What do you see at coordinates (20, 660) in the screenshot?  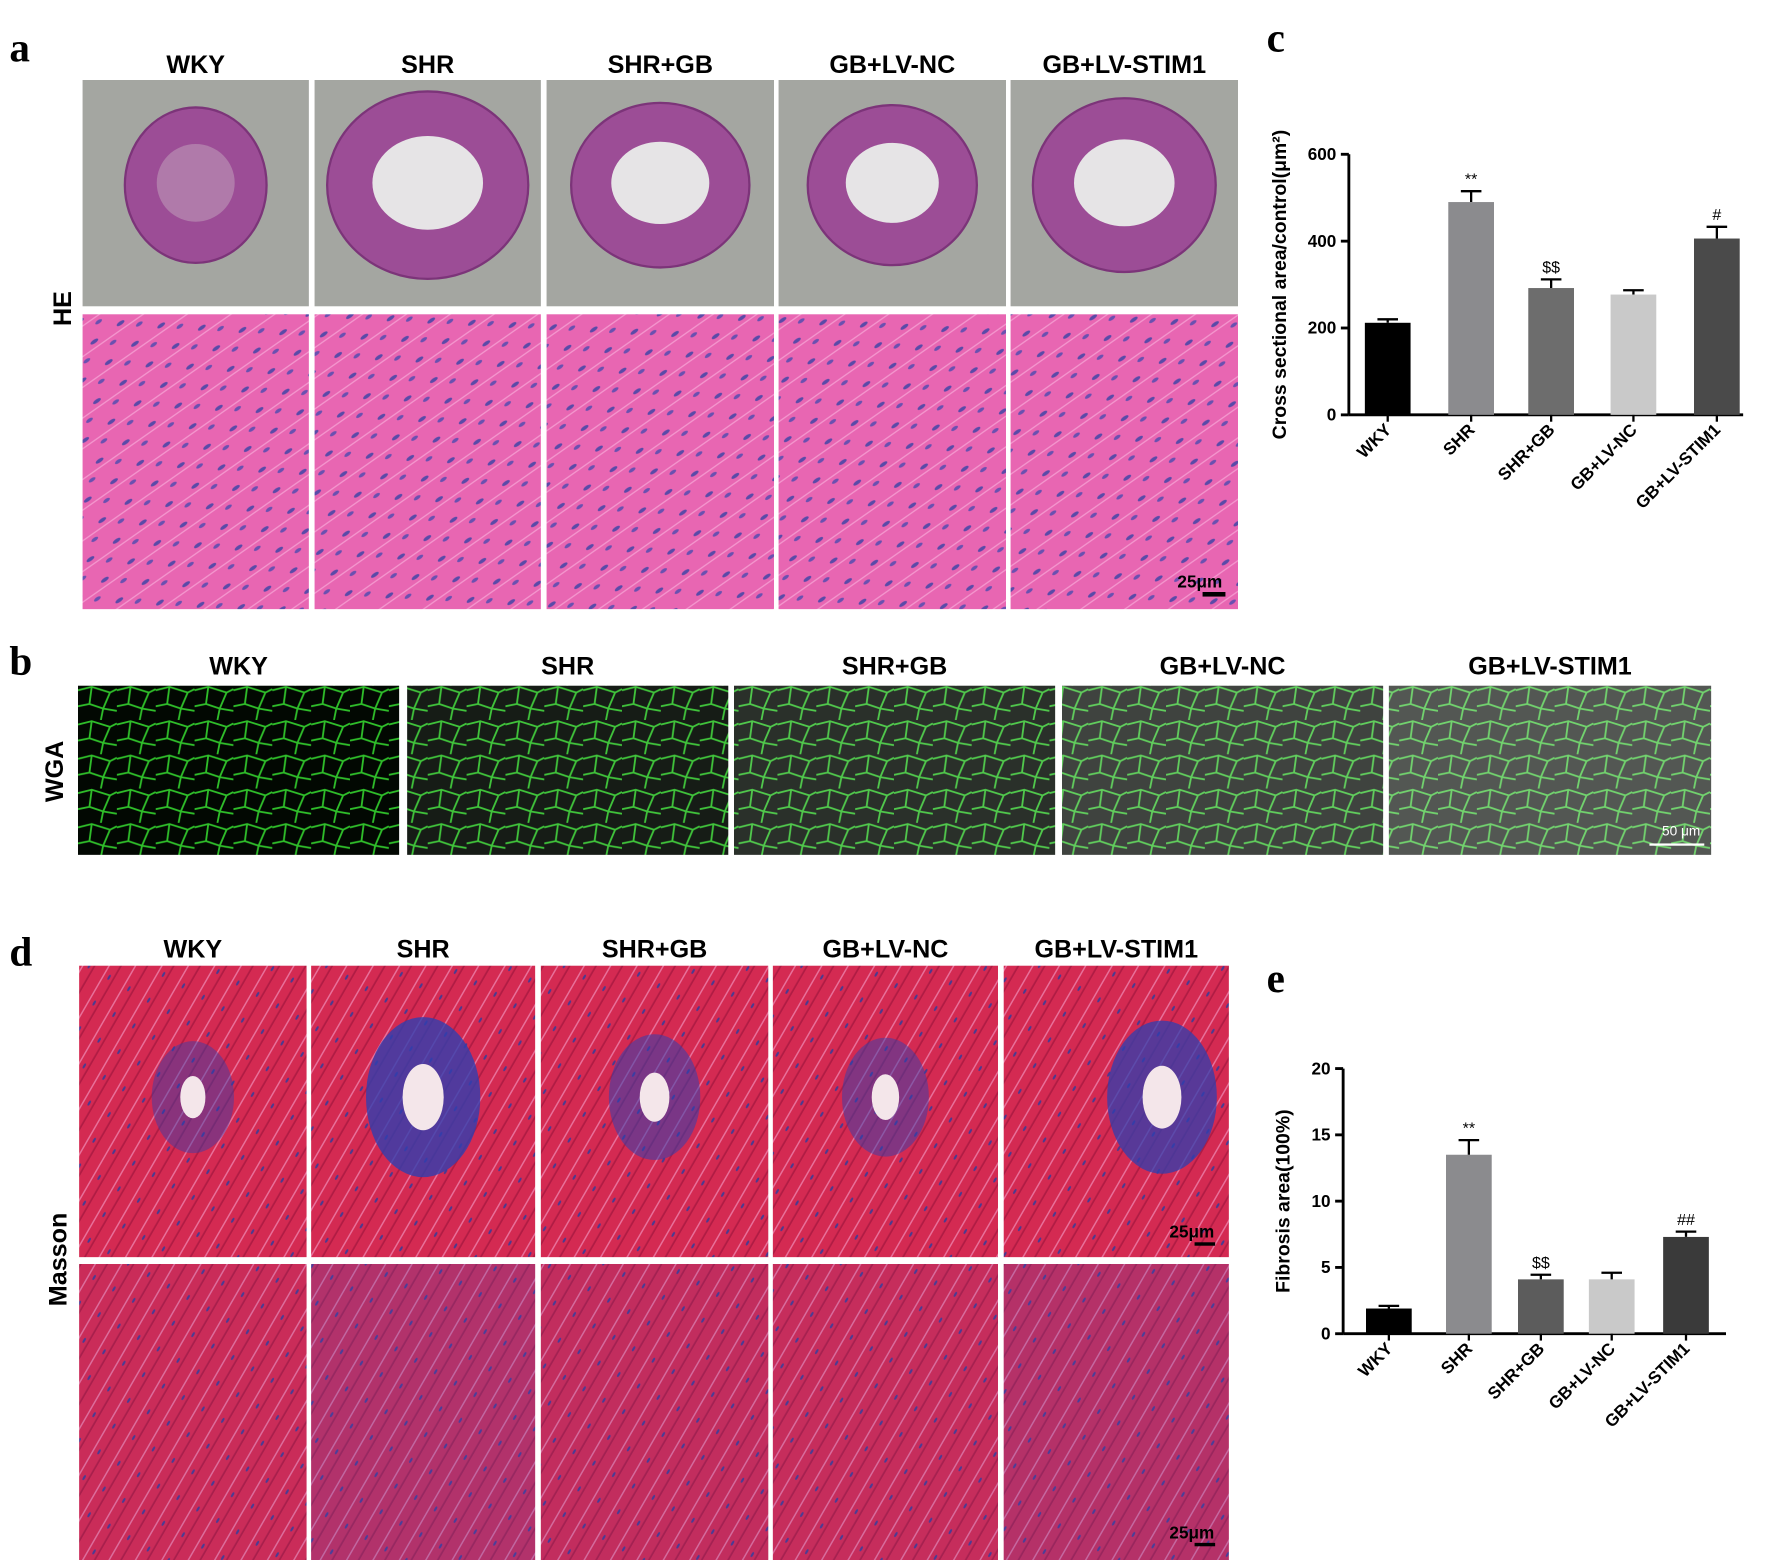 I see `panel-label: b` at bounding box center [20, 660].